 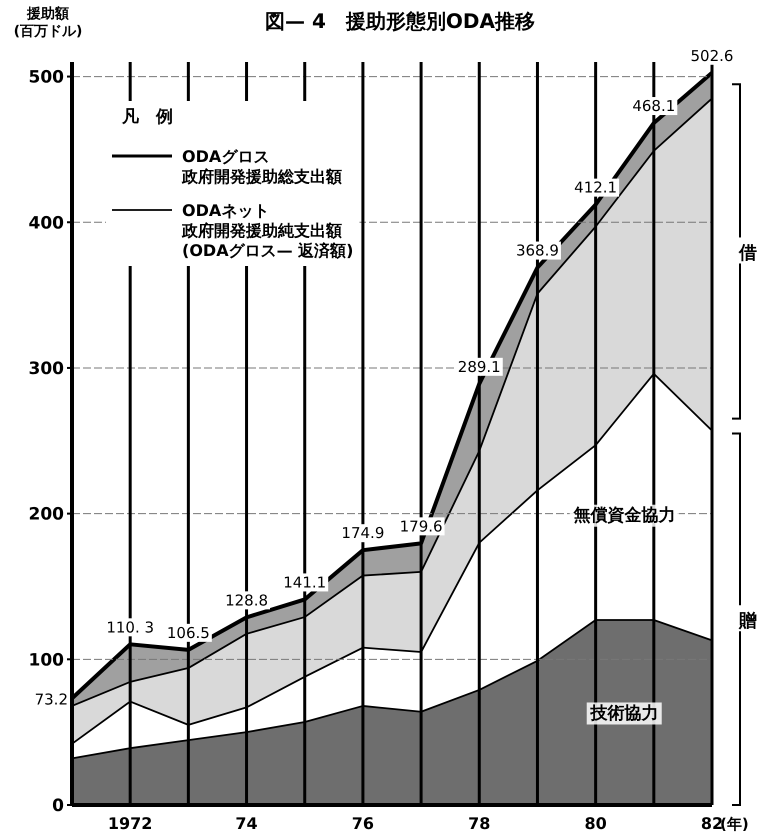 I want to click on total-label: 368.9, so click(x=537, y=251).